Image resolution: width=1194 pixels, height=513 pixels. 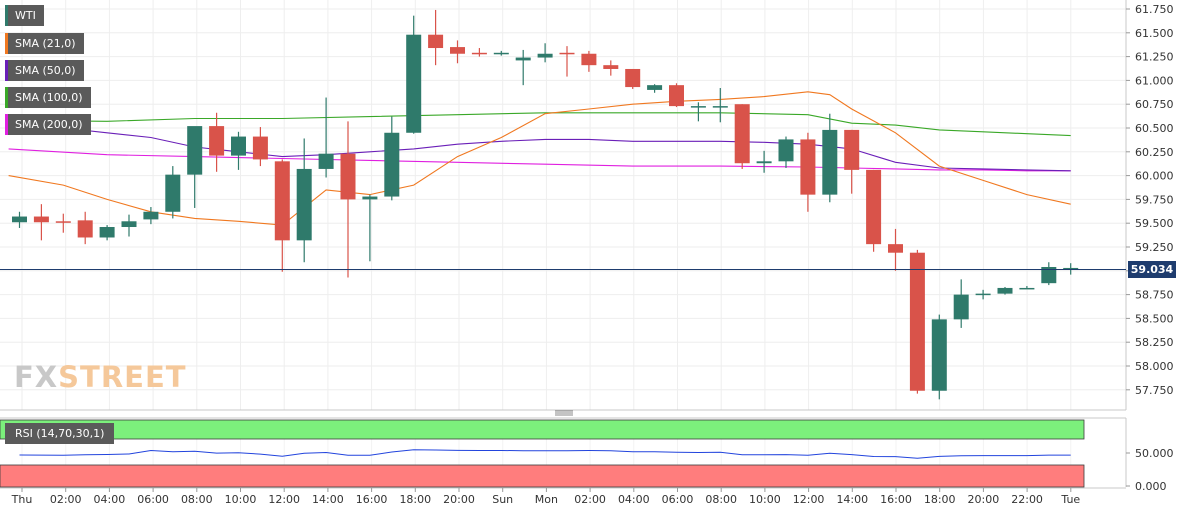 I want to click on price-tick-label: 61.250, so click(x=1154, y=57).